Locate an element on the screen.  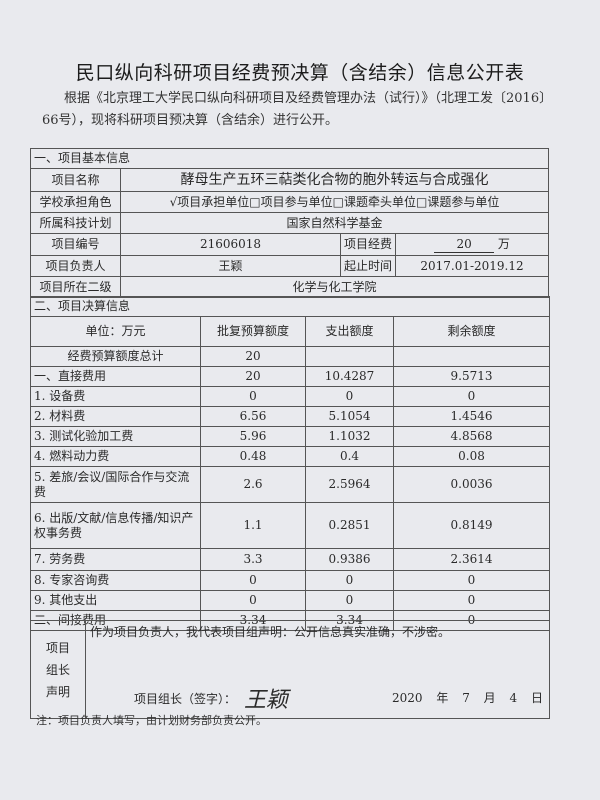
number-value: 21606018 is located at coordinates (230, 244).